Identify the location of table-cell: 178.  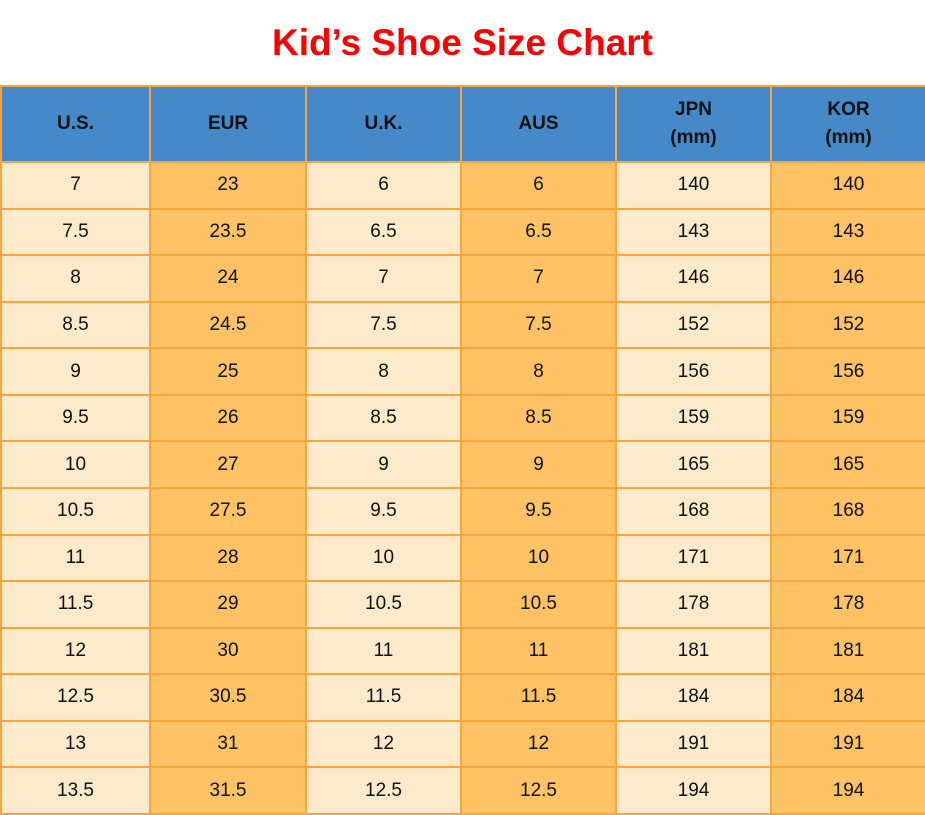
(847, 604).